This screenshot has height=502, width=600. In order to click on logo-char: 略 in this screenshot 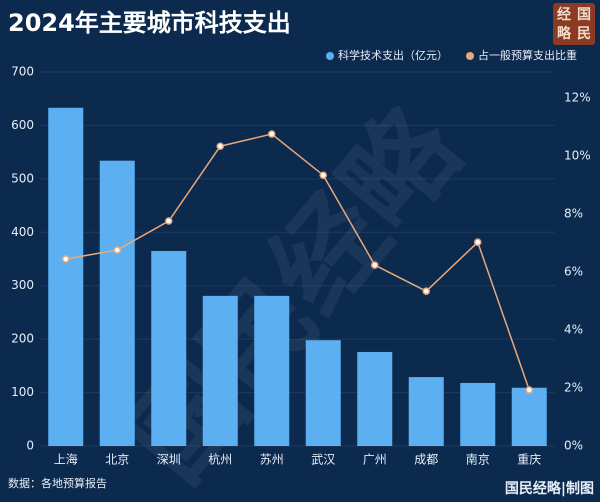, I will do `click(564, 33)`.